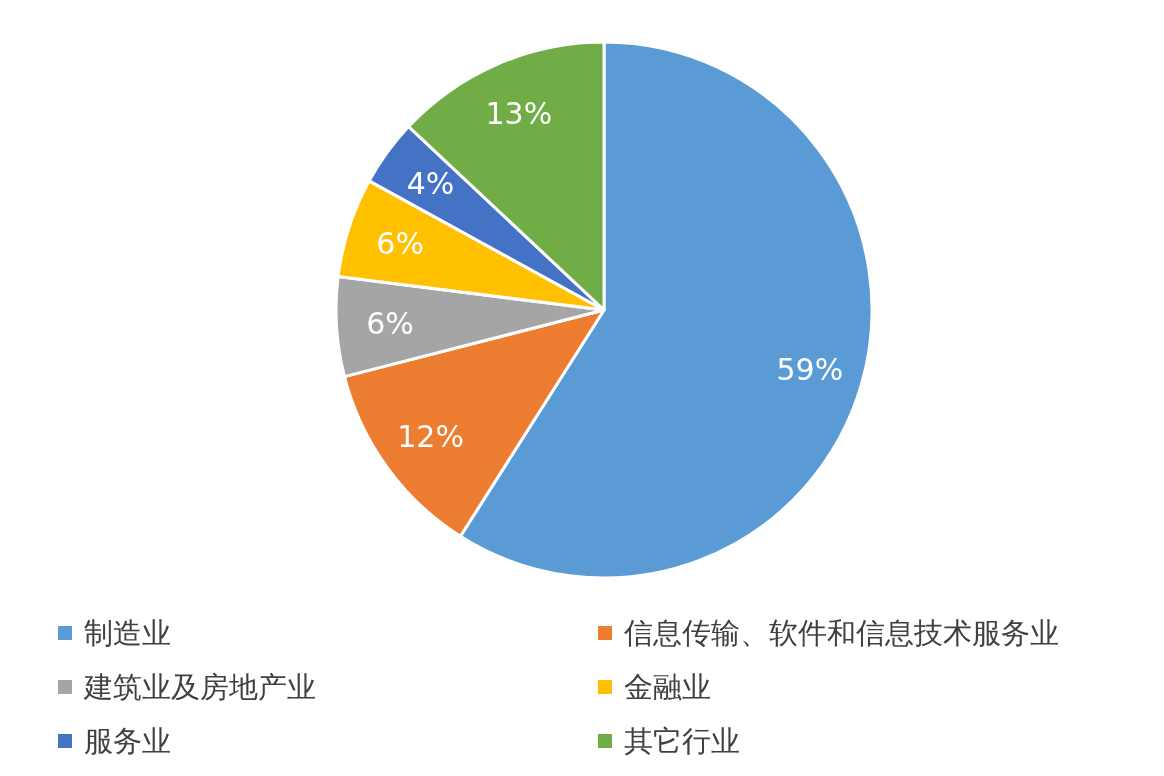 This screenshot has height=776, width=1164. Describe the element at coordinates (430, 184) in the screenshot. I see `data-label: 4%` at that location.